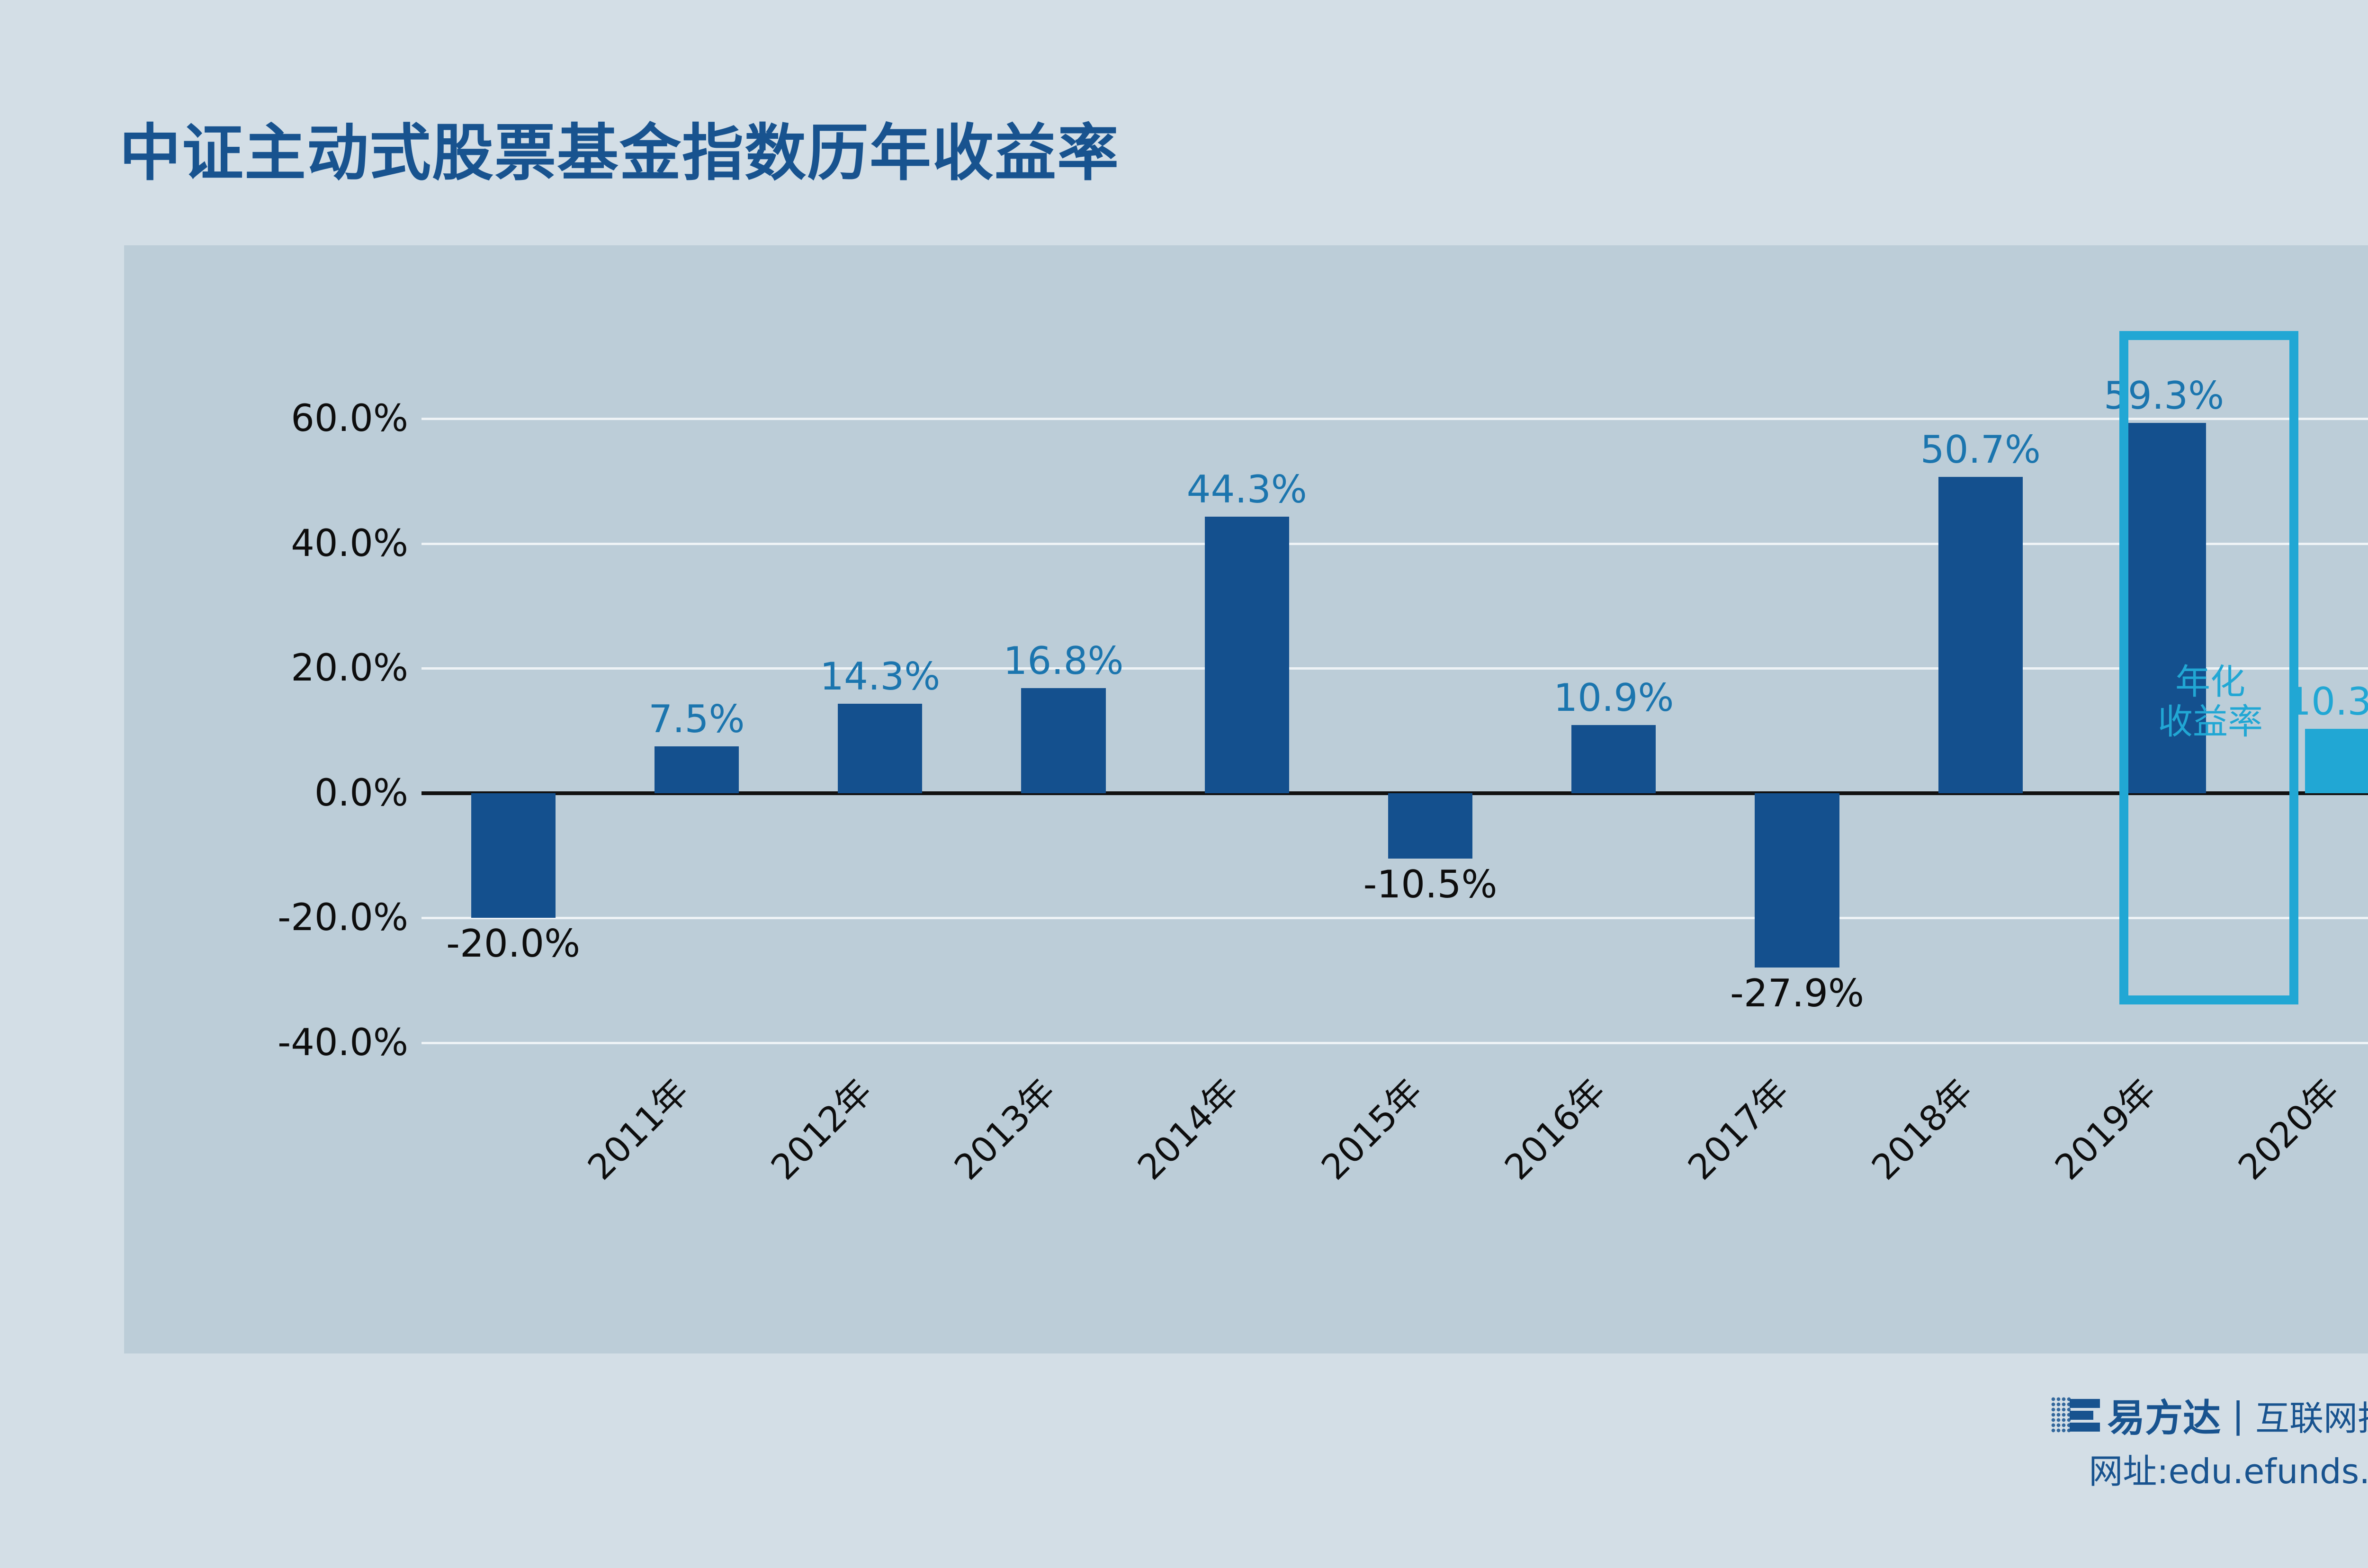 This screenshot has width=2368, height=1568. I want to click on value-label-2013年: 14.3%, so click(880, 676).